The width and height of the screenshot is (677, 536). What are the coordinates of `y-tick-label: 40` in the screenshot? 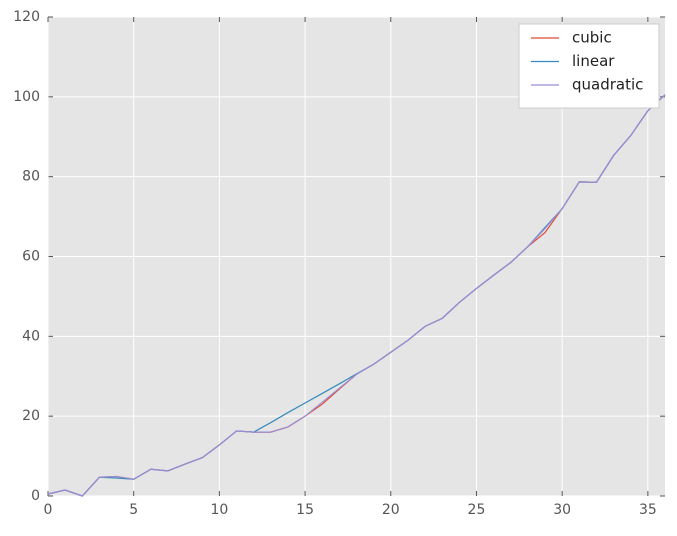 It's located at (31, 336).